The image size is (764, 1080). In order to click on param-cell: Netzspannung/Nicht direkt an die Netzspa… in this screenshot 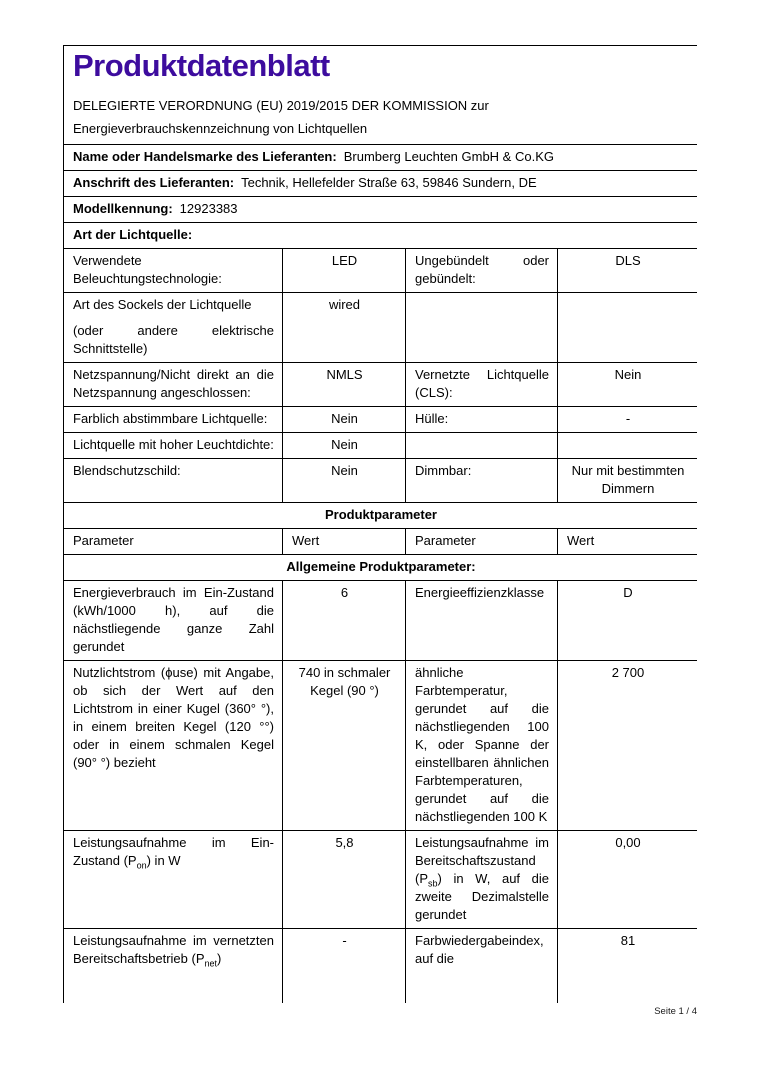, I will do `click(173, 384)`.